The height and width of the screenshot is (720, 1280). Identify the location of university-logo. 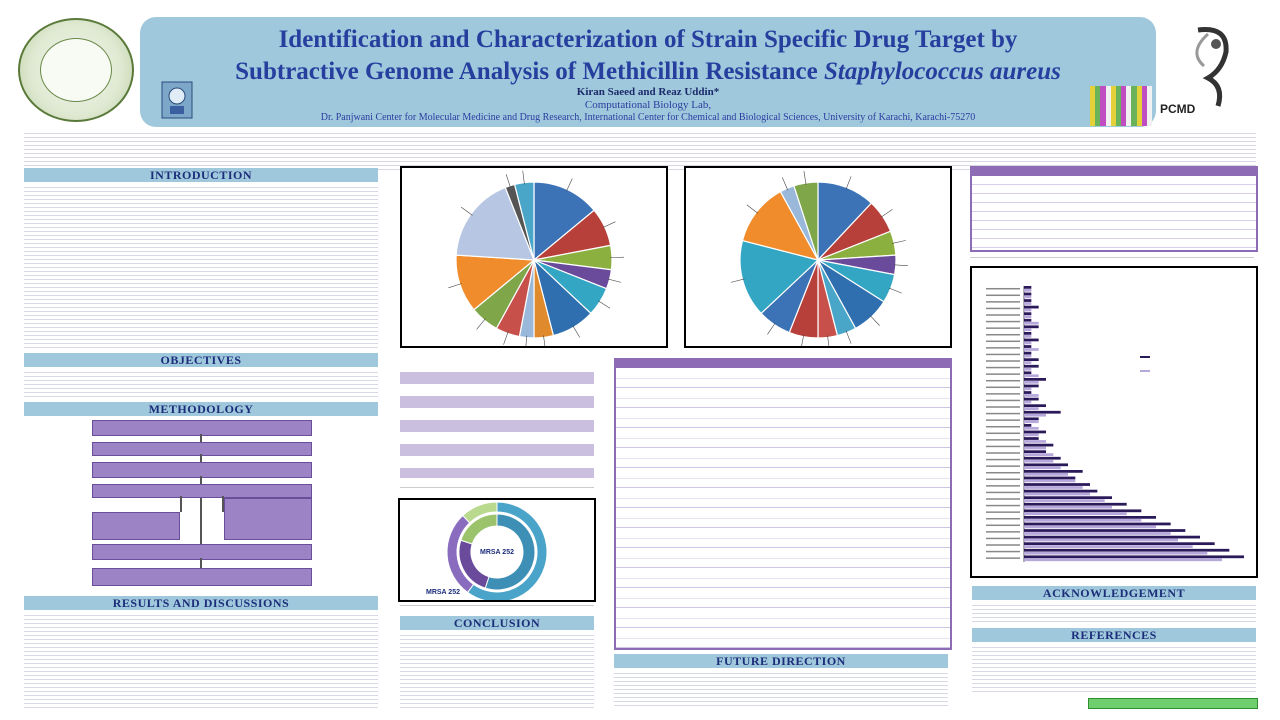
(76, 70).